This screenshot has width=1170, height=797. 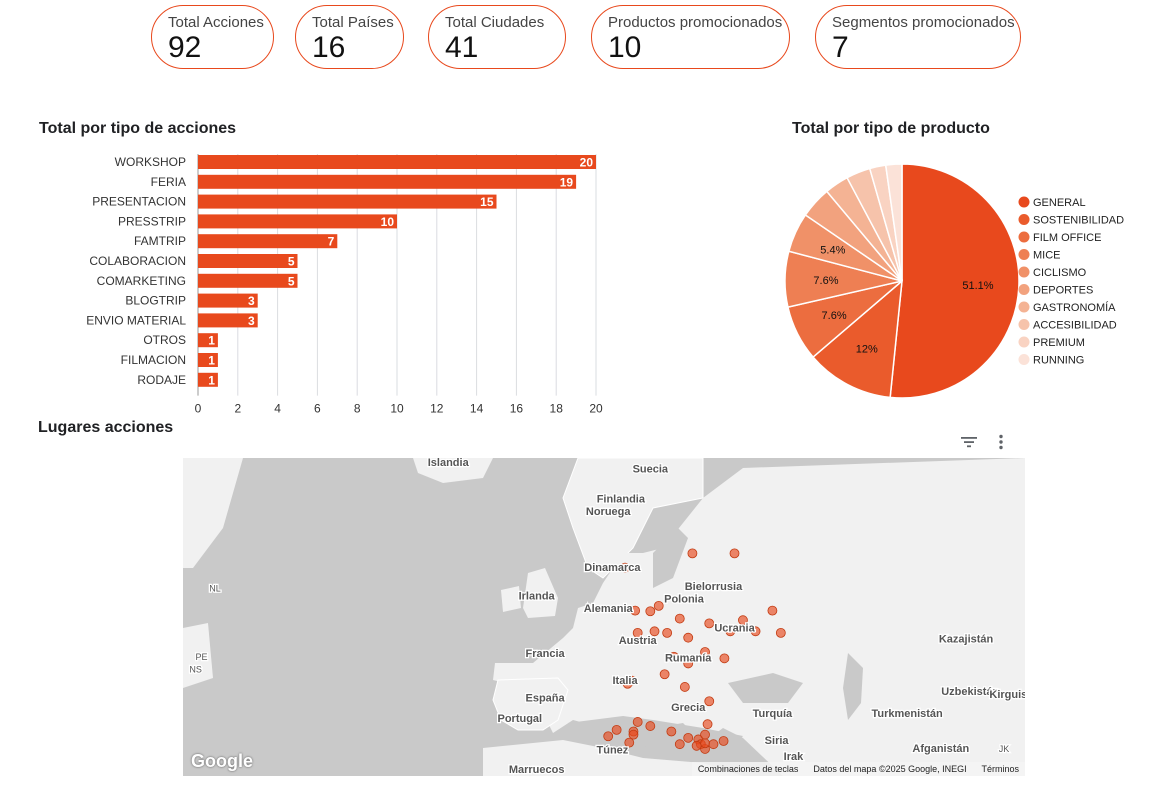 What do you see at coordinates (940, 749) in the screenshot?
I see `map-label: Afganistán` at bounding box center [940, 749].